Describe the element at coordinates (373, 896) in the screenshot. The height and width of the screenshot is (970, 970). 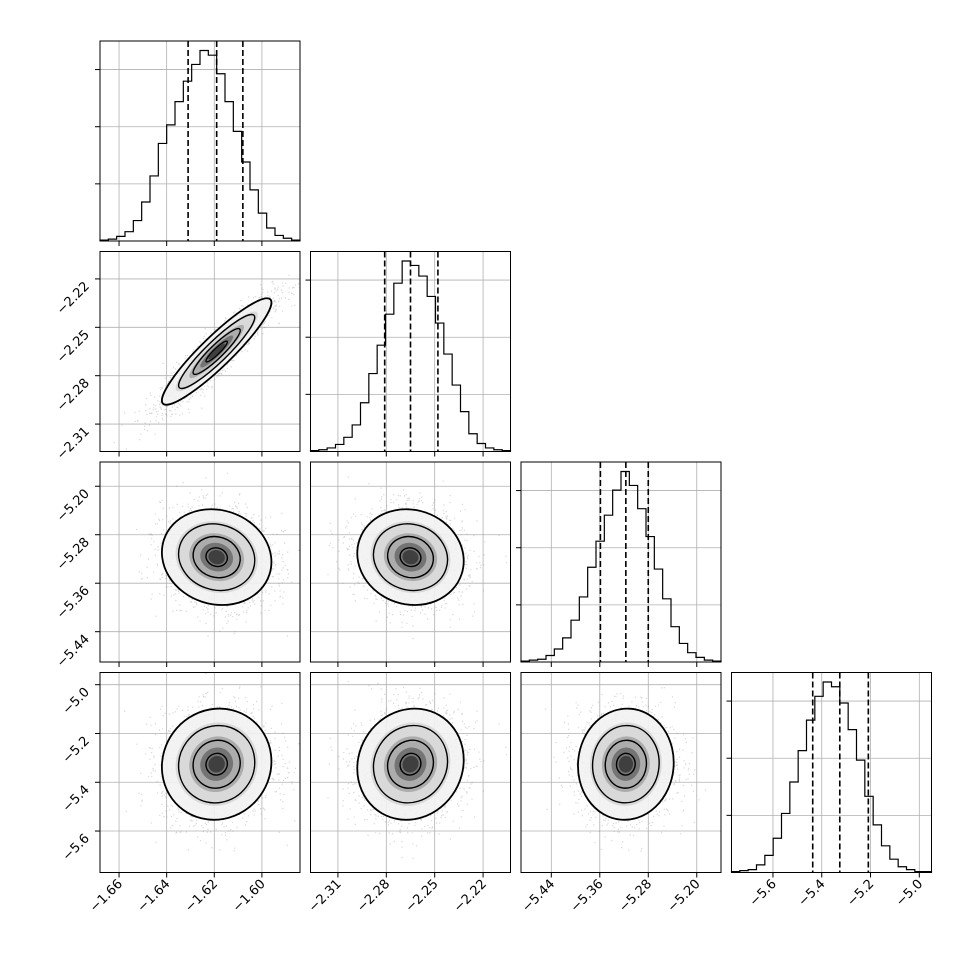
I see `x-tick-label: −2.28` at that location.